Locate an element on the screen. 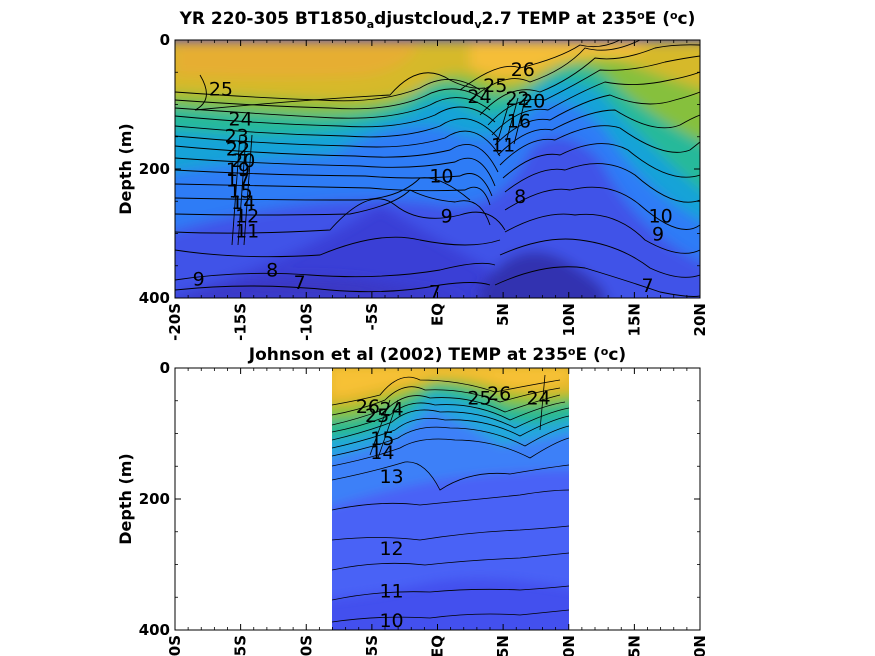  observed-x-tick-label: 10N is located at coordinates (569, 645).